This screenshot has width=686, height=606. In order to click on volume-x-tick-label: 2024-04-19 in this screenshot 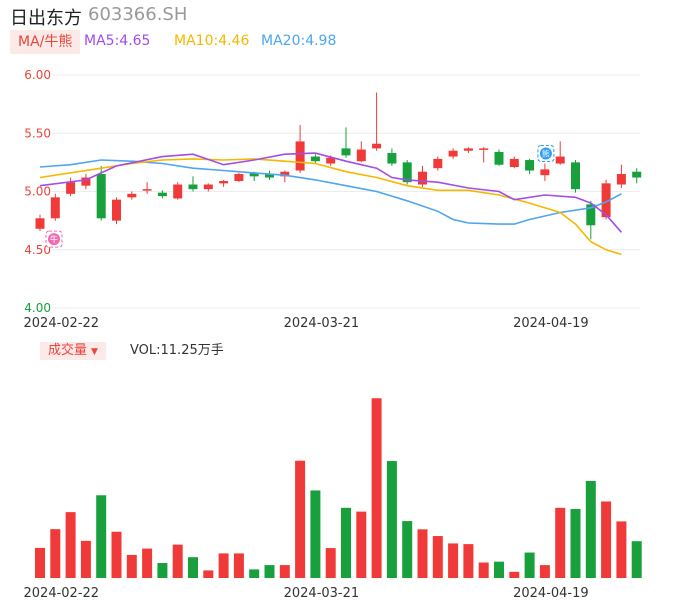, I will do `click(551, 593)`.